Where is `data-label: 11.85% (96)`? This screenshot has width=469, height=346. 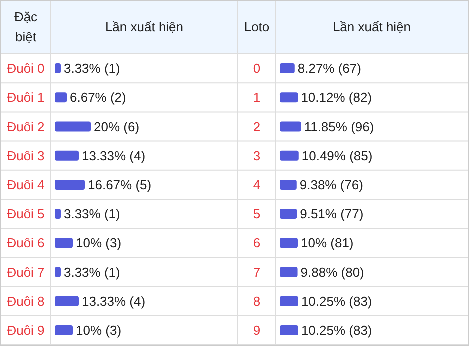
data-label: 11.85% (96) is located at coordinates (339, 126).